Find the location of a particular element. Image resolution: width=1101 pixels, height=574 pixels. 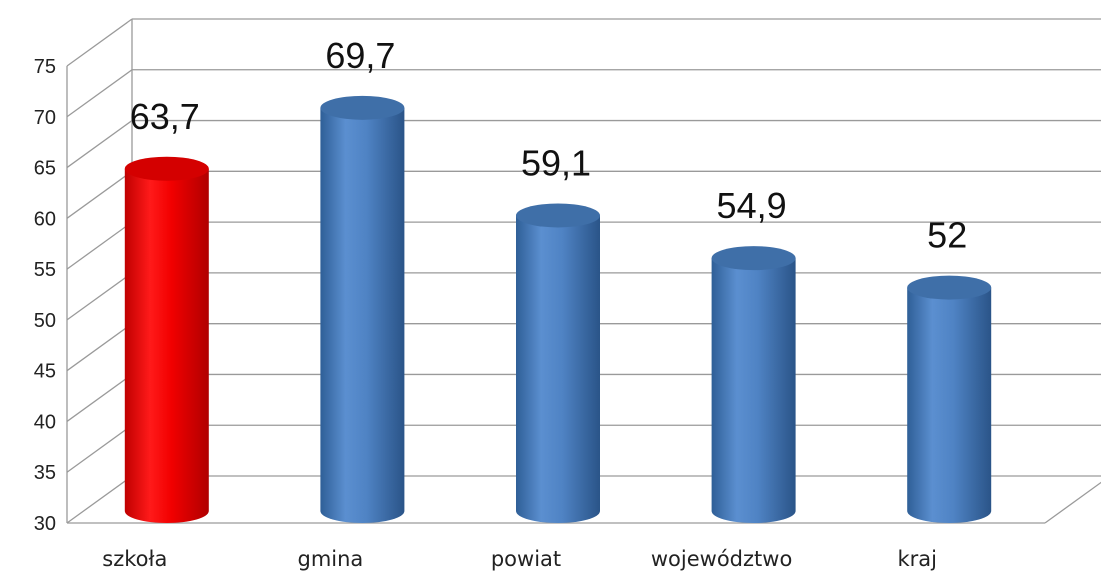

y-tick-label: 55 is located at coordinates (45, 270).